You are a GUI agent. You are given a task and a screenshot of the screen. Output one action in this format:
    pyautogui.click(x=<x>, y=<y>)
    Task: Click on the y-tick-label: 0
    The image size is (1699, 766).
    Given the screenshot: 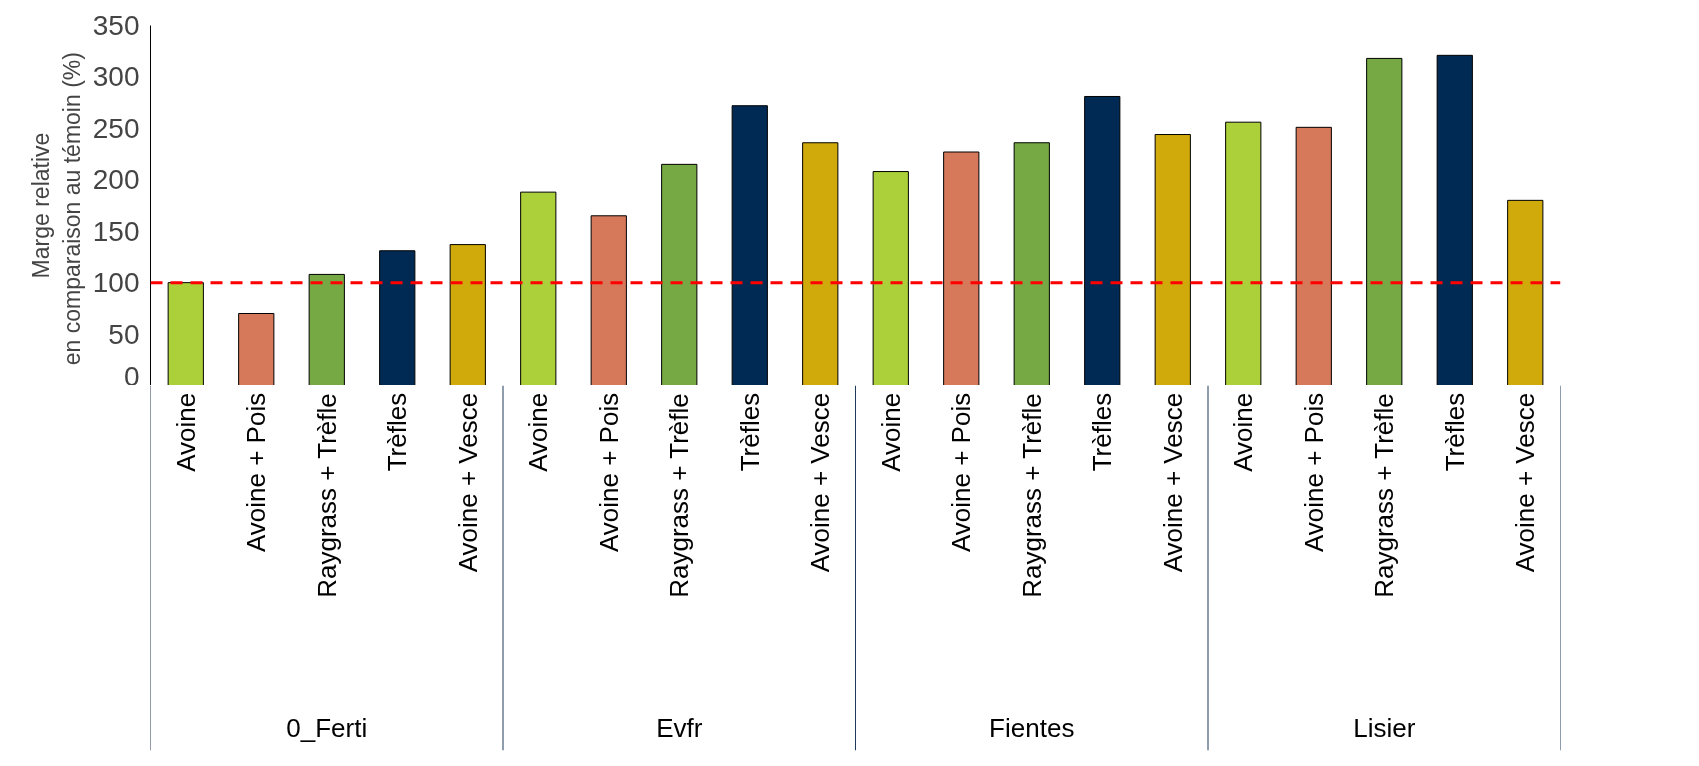 What is the action you would take?
    pyautogui.click(x=131, y=376)
    